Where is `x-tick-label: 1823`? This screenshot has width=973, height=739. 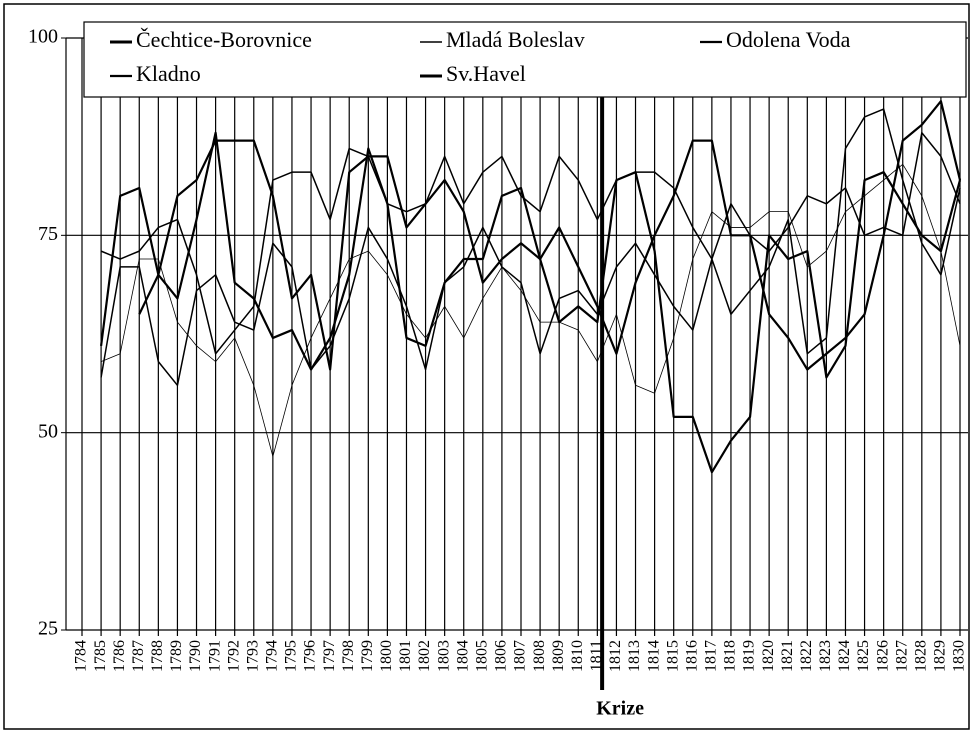 x-tick-label: 1823 is located at coordinates (825, 656).